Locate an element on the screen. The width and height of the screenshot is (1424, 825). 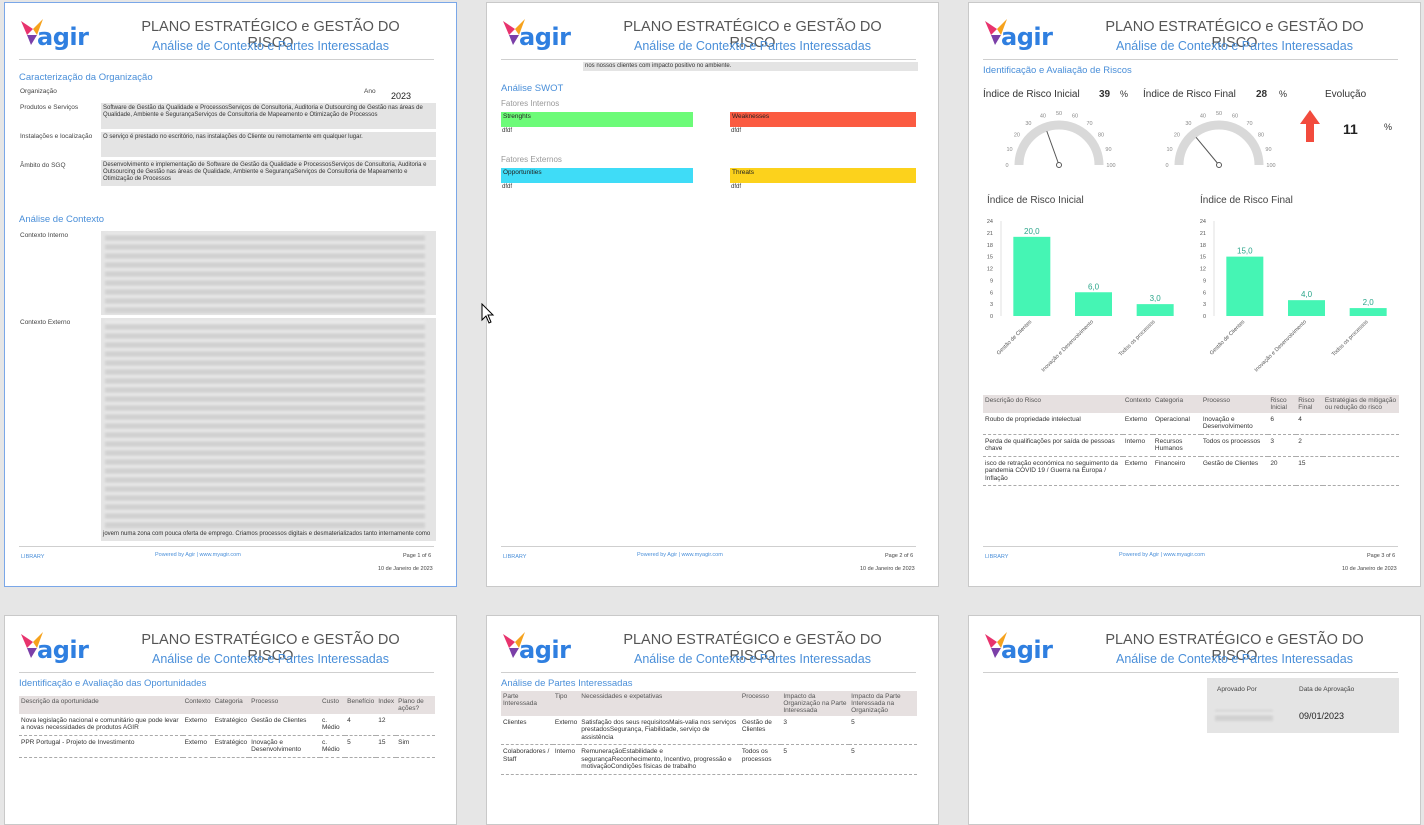
approved-by-label: Aprovado Por is located at coordinates (1237, 689).